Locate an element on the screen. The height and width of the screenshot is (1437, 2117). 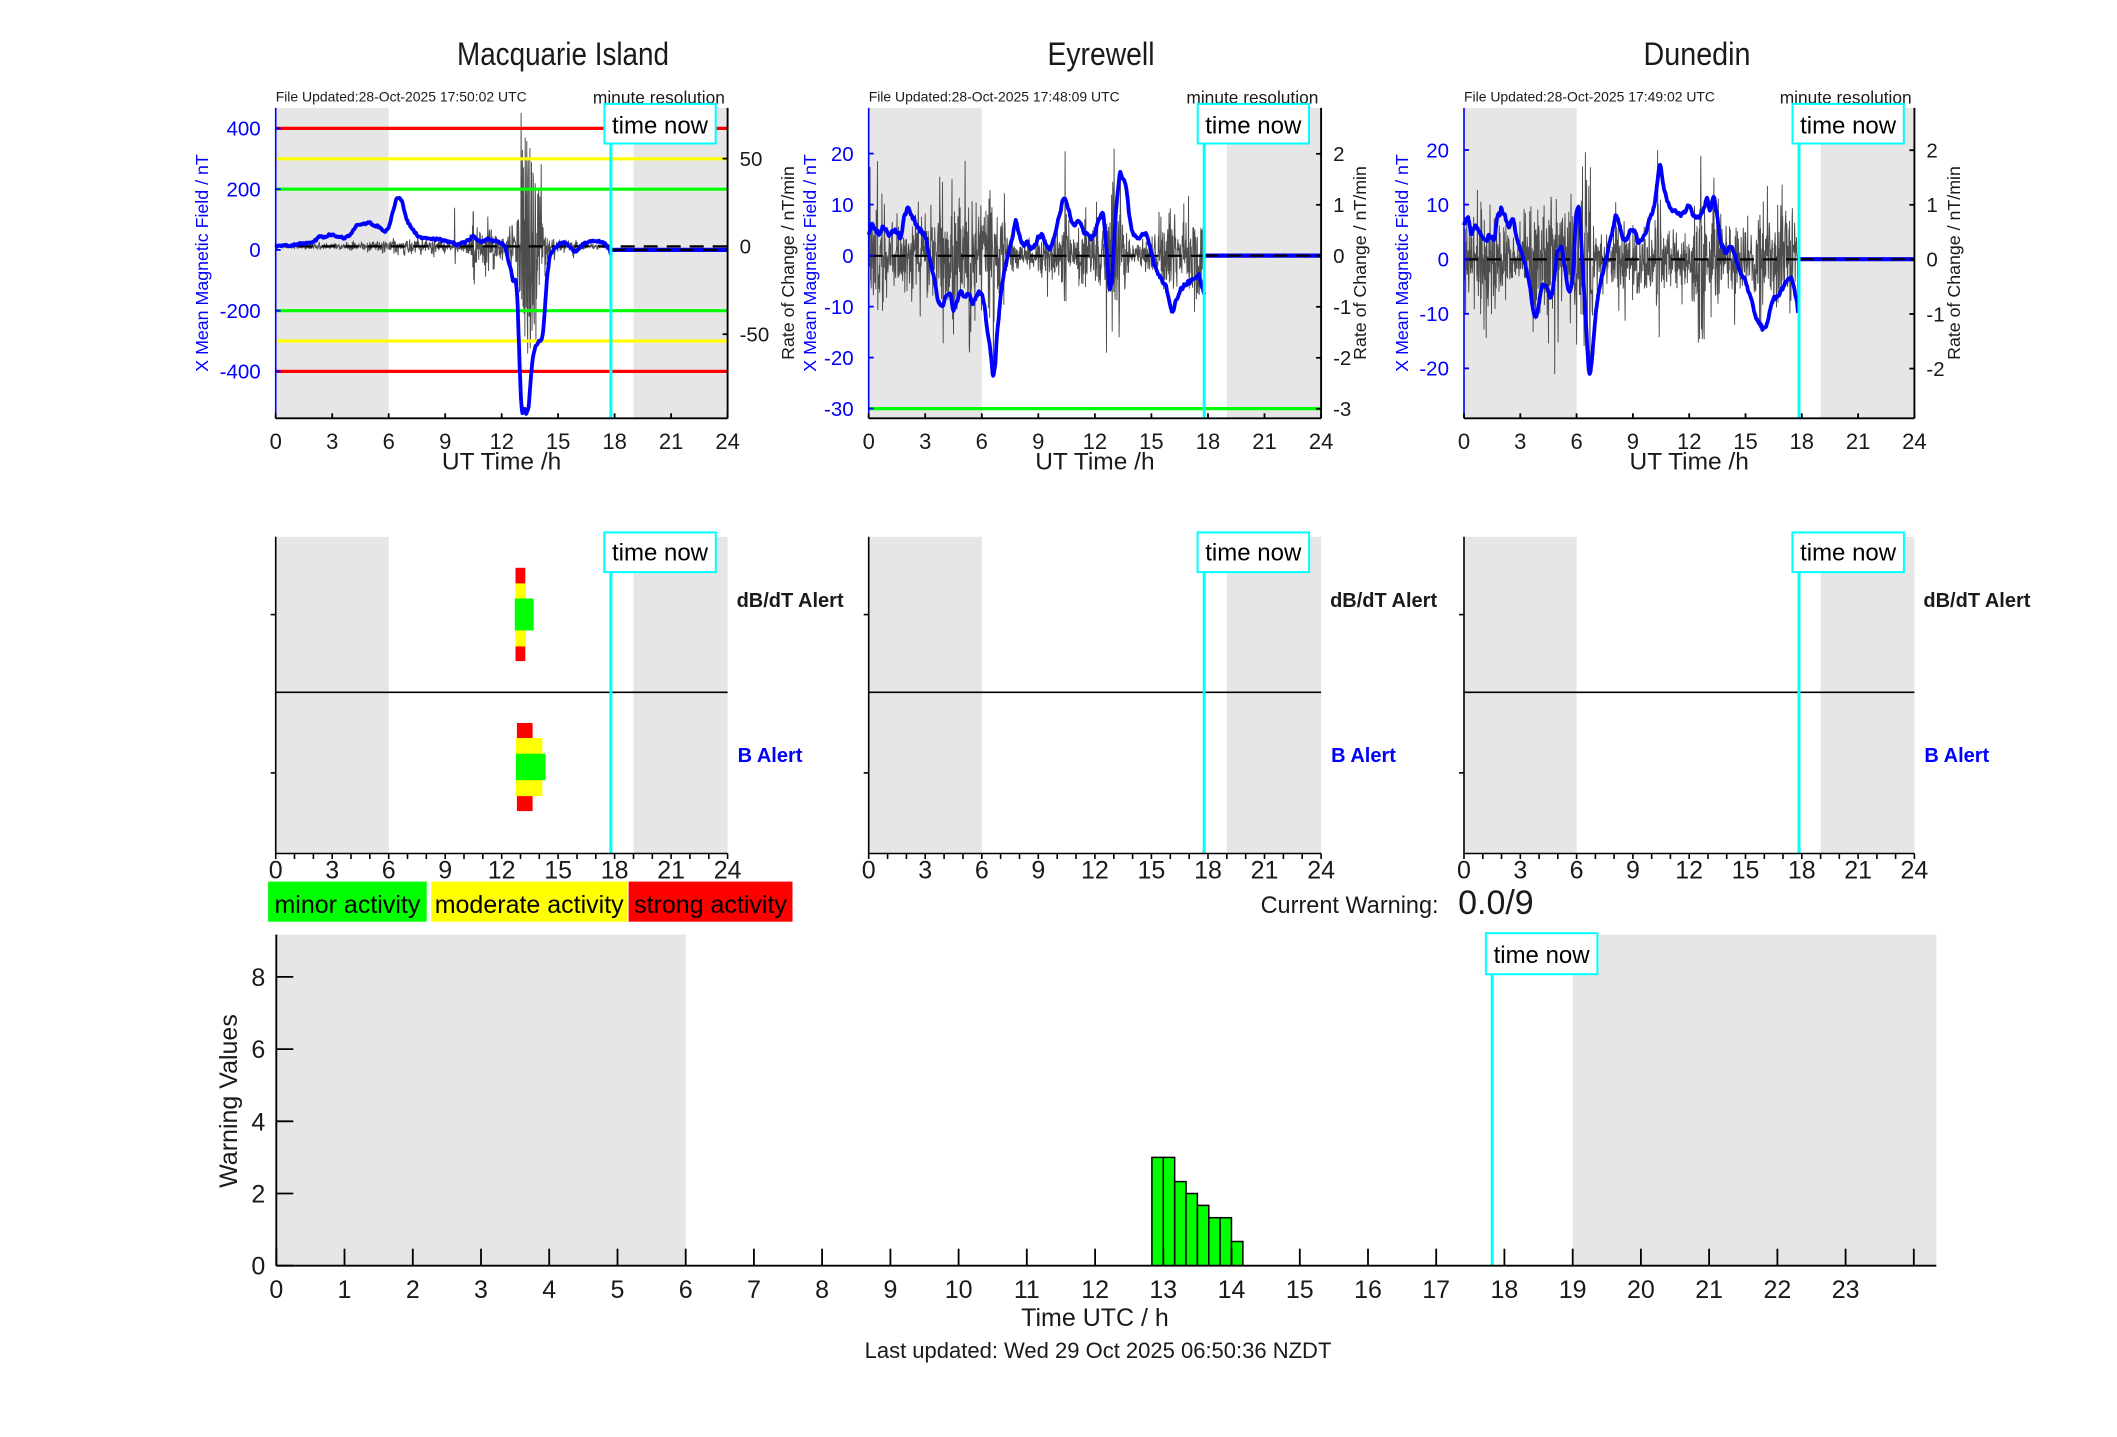
svg-text: -30 is located at coordinates (839, 409).